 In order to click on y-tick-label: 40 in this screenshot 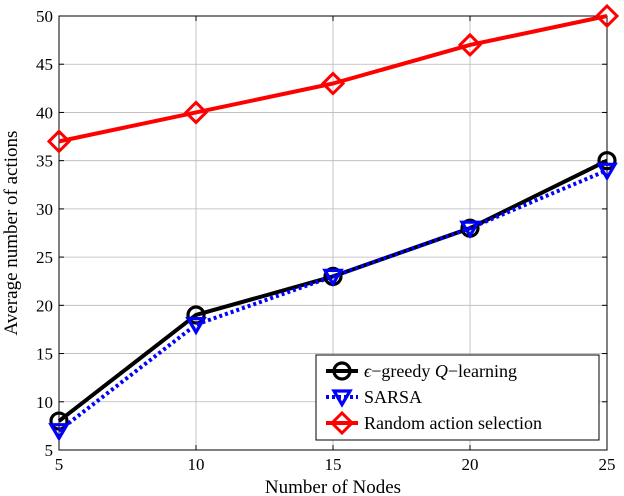, I will do `click(44, 112)`.